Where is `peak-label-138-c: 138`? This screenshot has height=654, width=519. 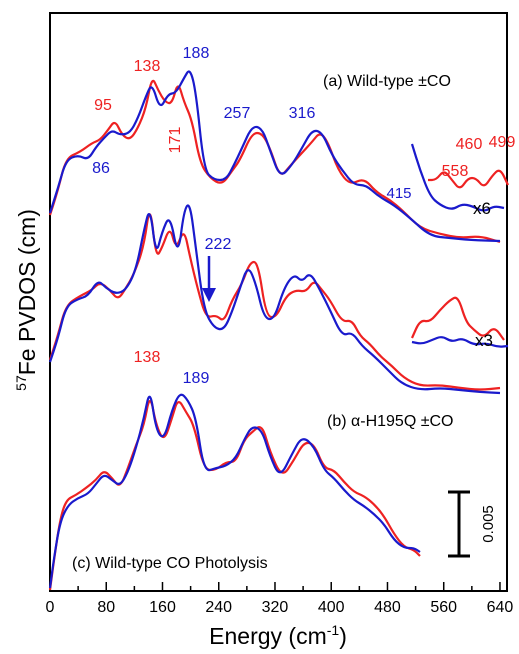 peak-label-138-c: 138 is located at coordinates (147, 357).